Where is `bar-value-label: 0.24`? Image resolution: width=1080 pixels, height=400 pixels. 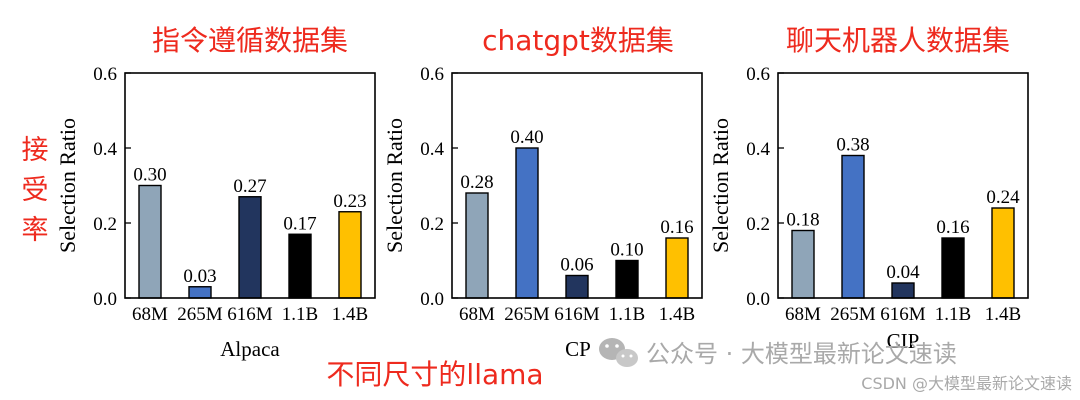 bar-value-label: 0.24 is located at coordinates (1003, 197).